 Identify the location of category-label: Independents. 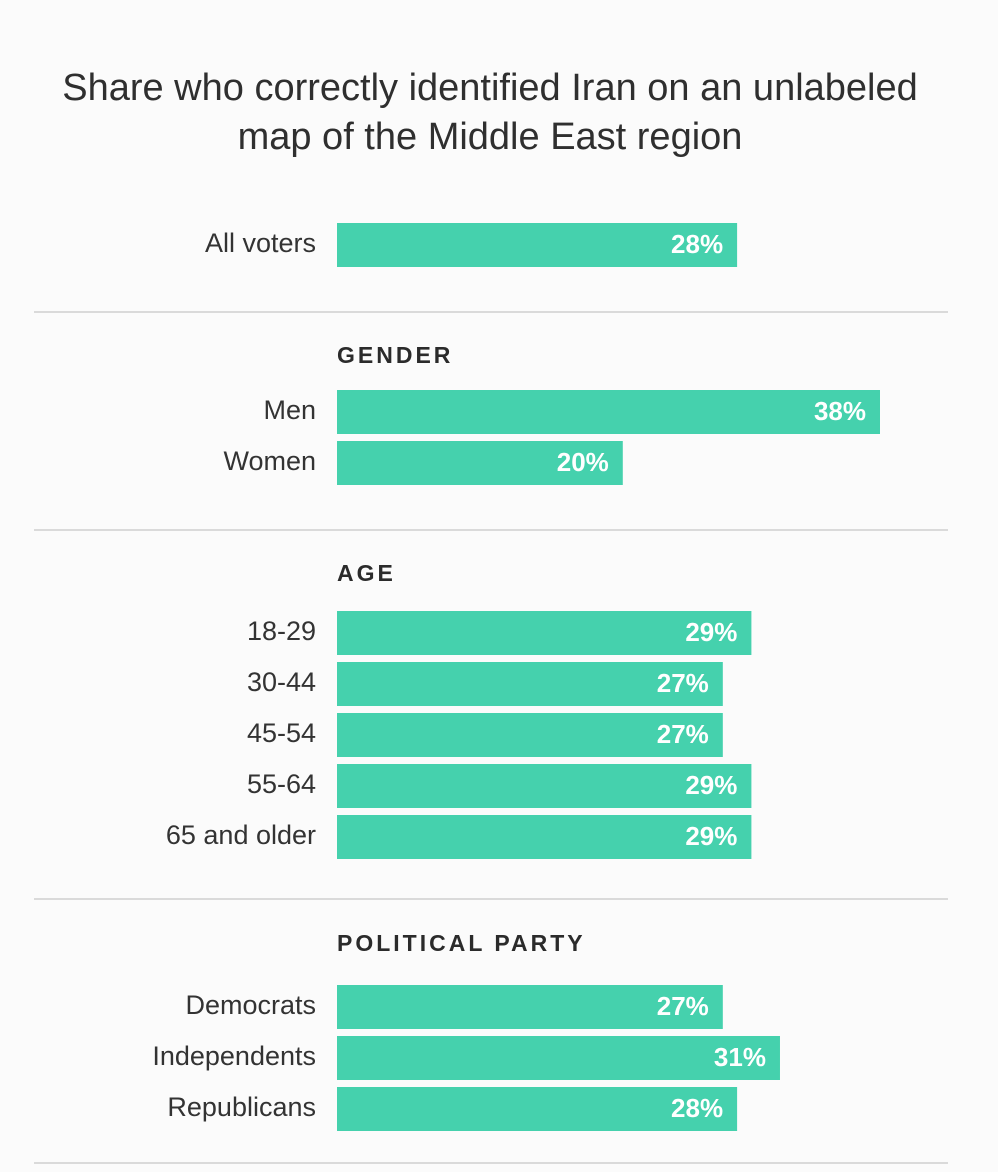
(234, 1056).